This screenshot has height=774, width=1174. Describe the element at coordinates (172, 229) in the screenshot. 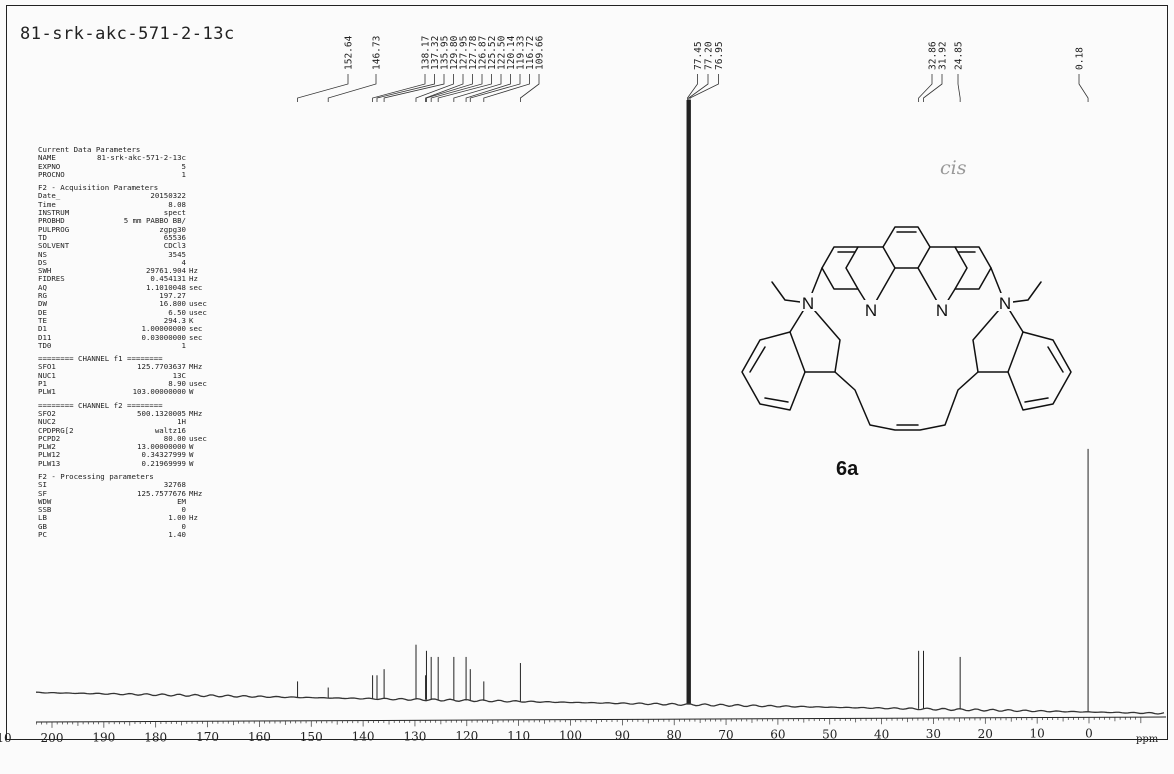

I see `param-value: zgpg30` at that location.